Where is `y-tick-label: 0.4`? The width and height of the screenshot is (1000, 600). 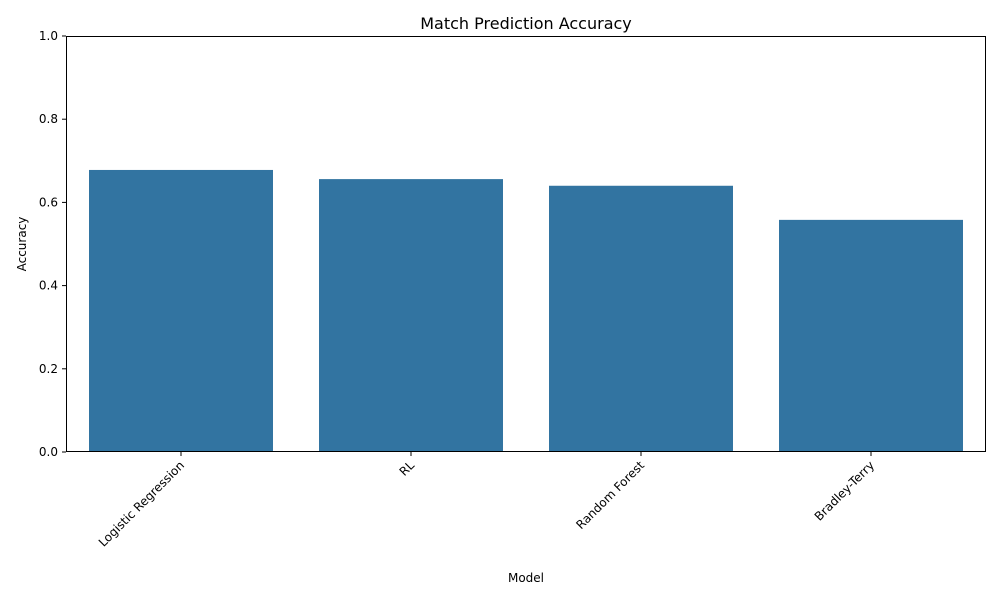
y-tick-label: 0.4 is located at coordinates (48, 286).